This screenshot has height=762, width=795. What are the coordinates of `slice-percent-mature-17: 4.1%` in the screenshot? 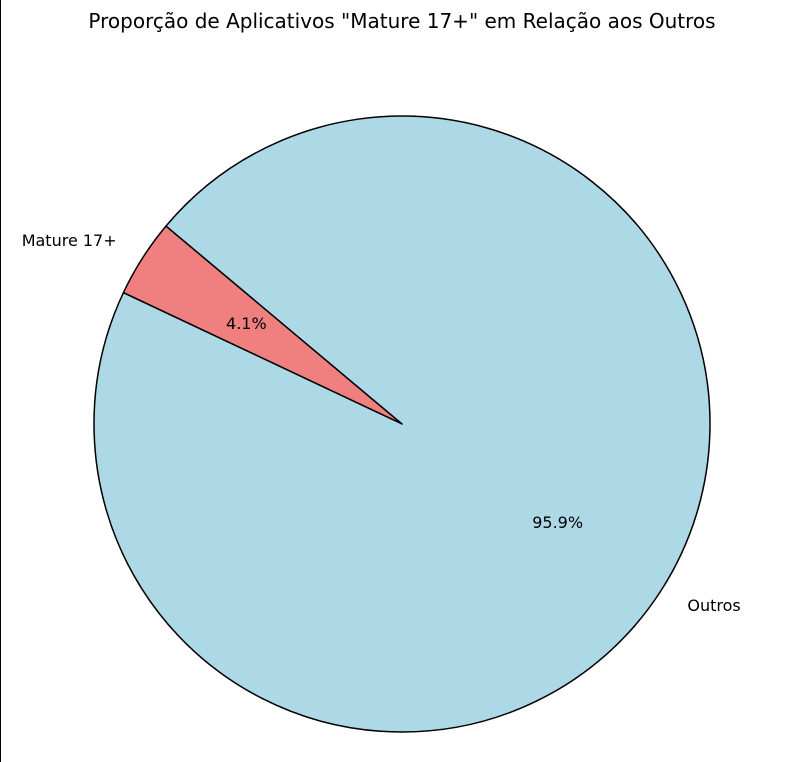 It's located at (246, 323).